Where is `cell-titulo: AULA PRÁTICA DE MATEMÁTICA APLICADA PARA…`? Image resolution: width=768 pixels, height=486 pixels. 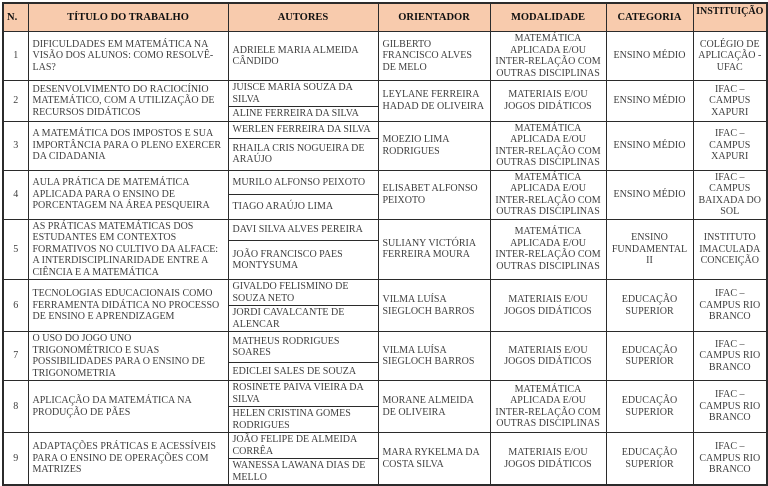 cell-titulo: AULA PRÁTICA DE MATEMÁTICA APLICADA PARA… is located at coordinates (128, 194).